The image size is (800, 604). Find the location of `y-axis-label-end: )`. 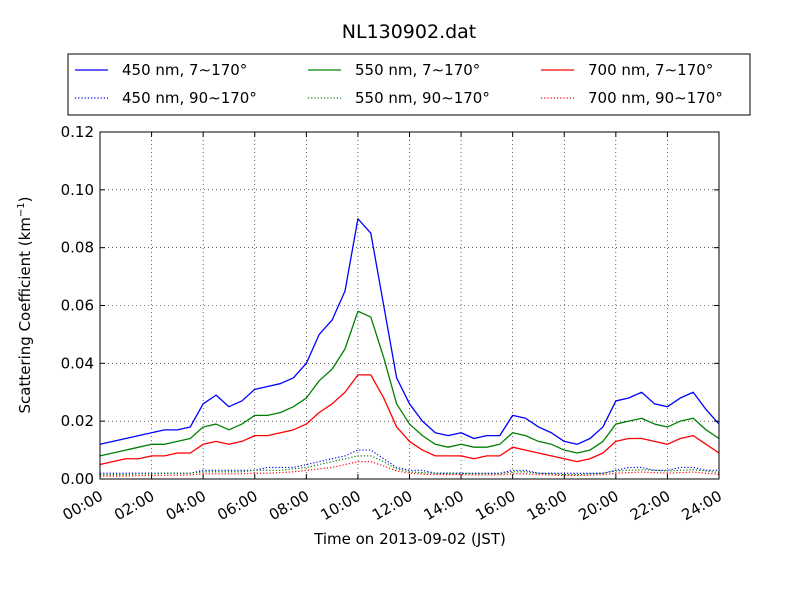

y-axis-label-end: ) is located at coordinates (25, 199).